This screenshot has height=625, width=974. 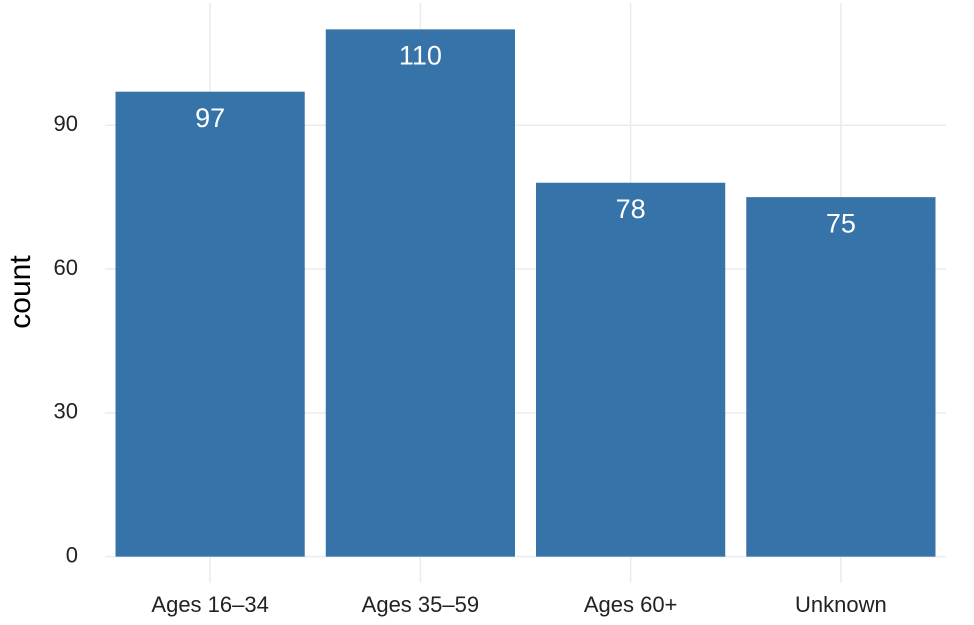 I want to click on value-label: 75, so click(x=841, y=223).